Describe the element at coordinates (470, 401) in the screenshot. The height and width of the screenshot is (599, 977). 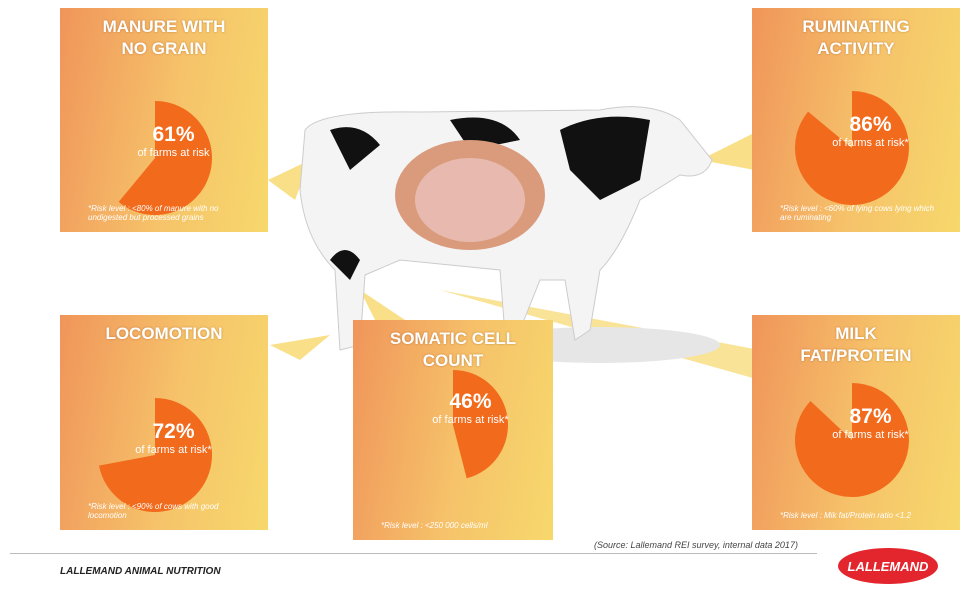
I see `value-label: 46%` at that location.